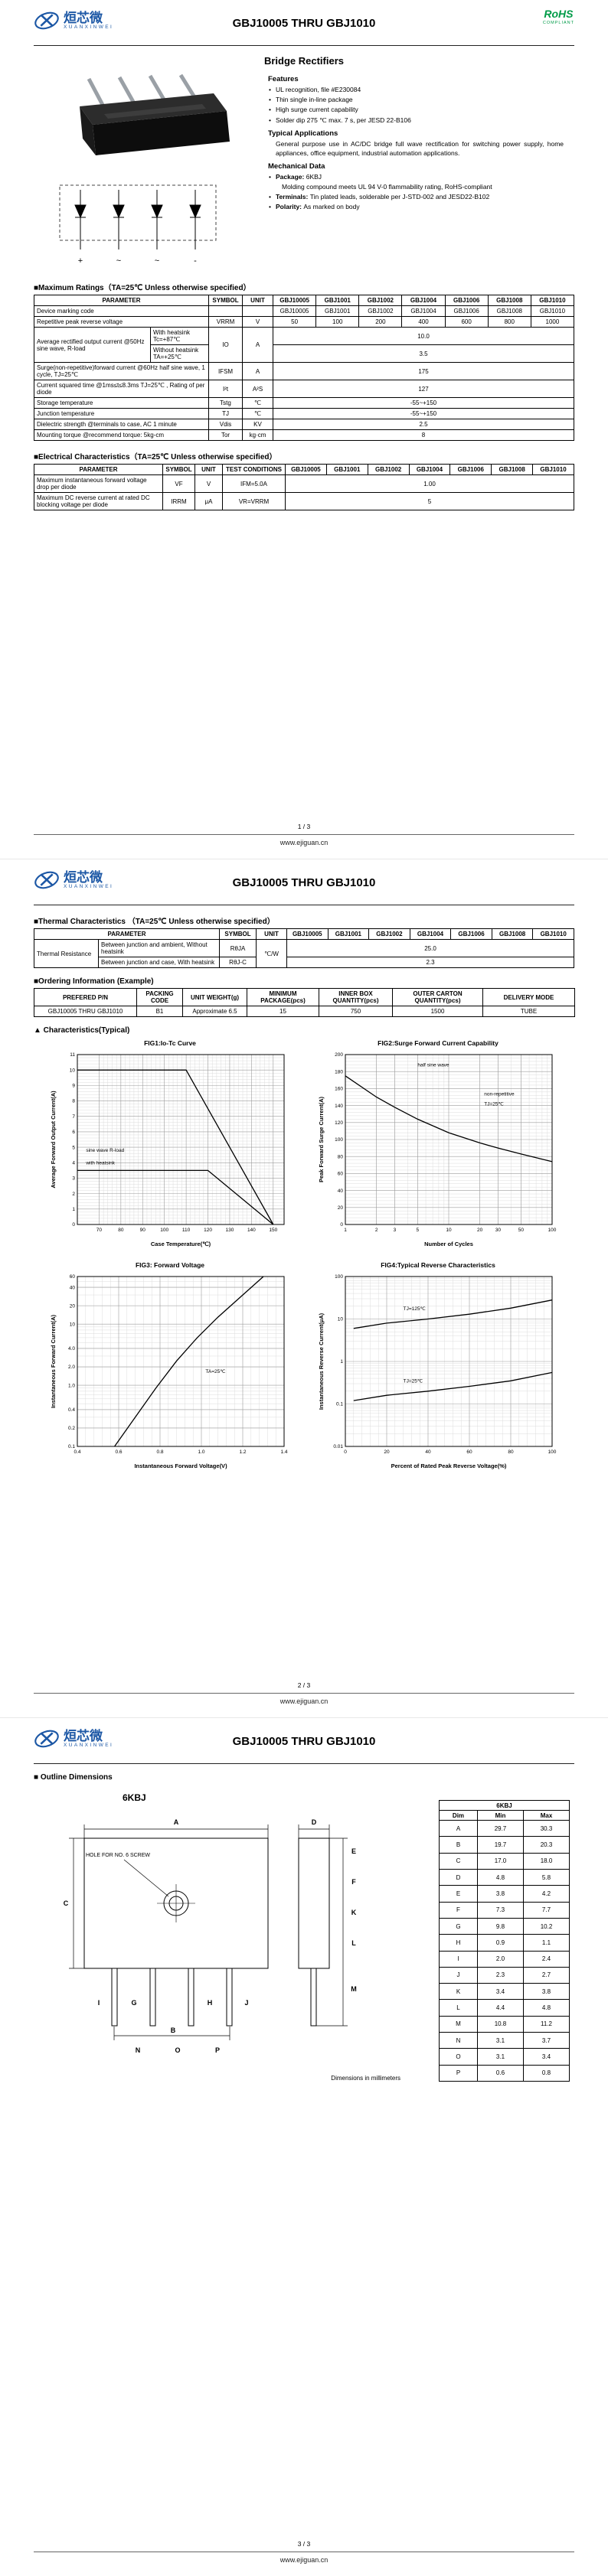  I want to click on table-cell: ℃, so click(258, 413).